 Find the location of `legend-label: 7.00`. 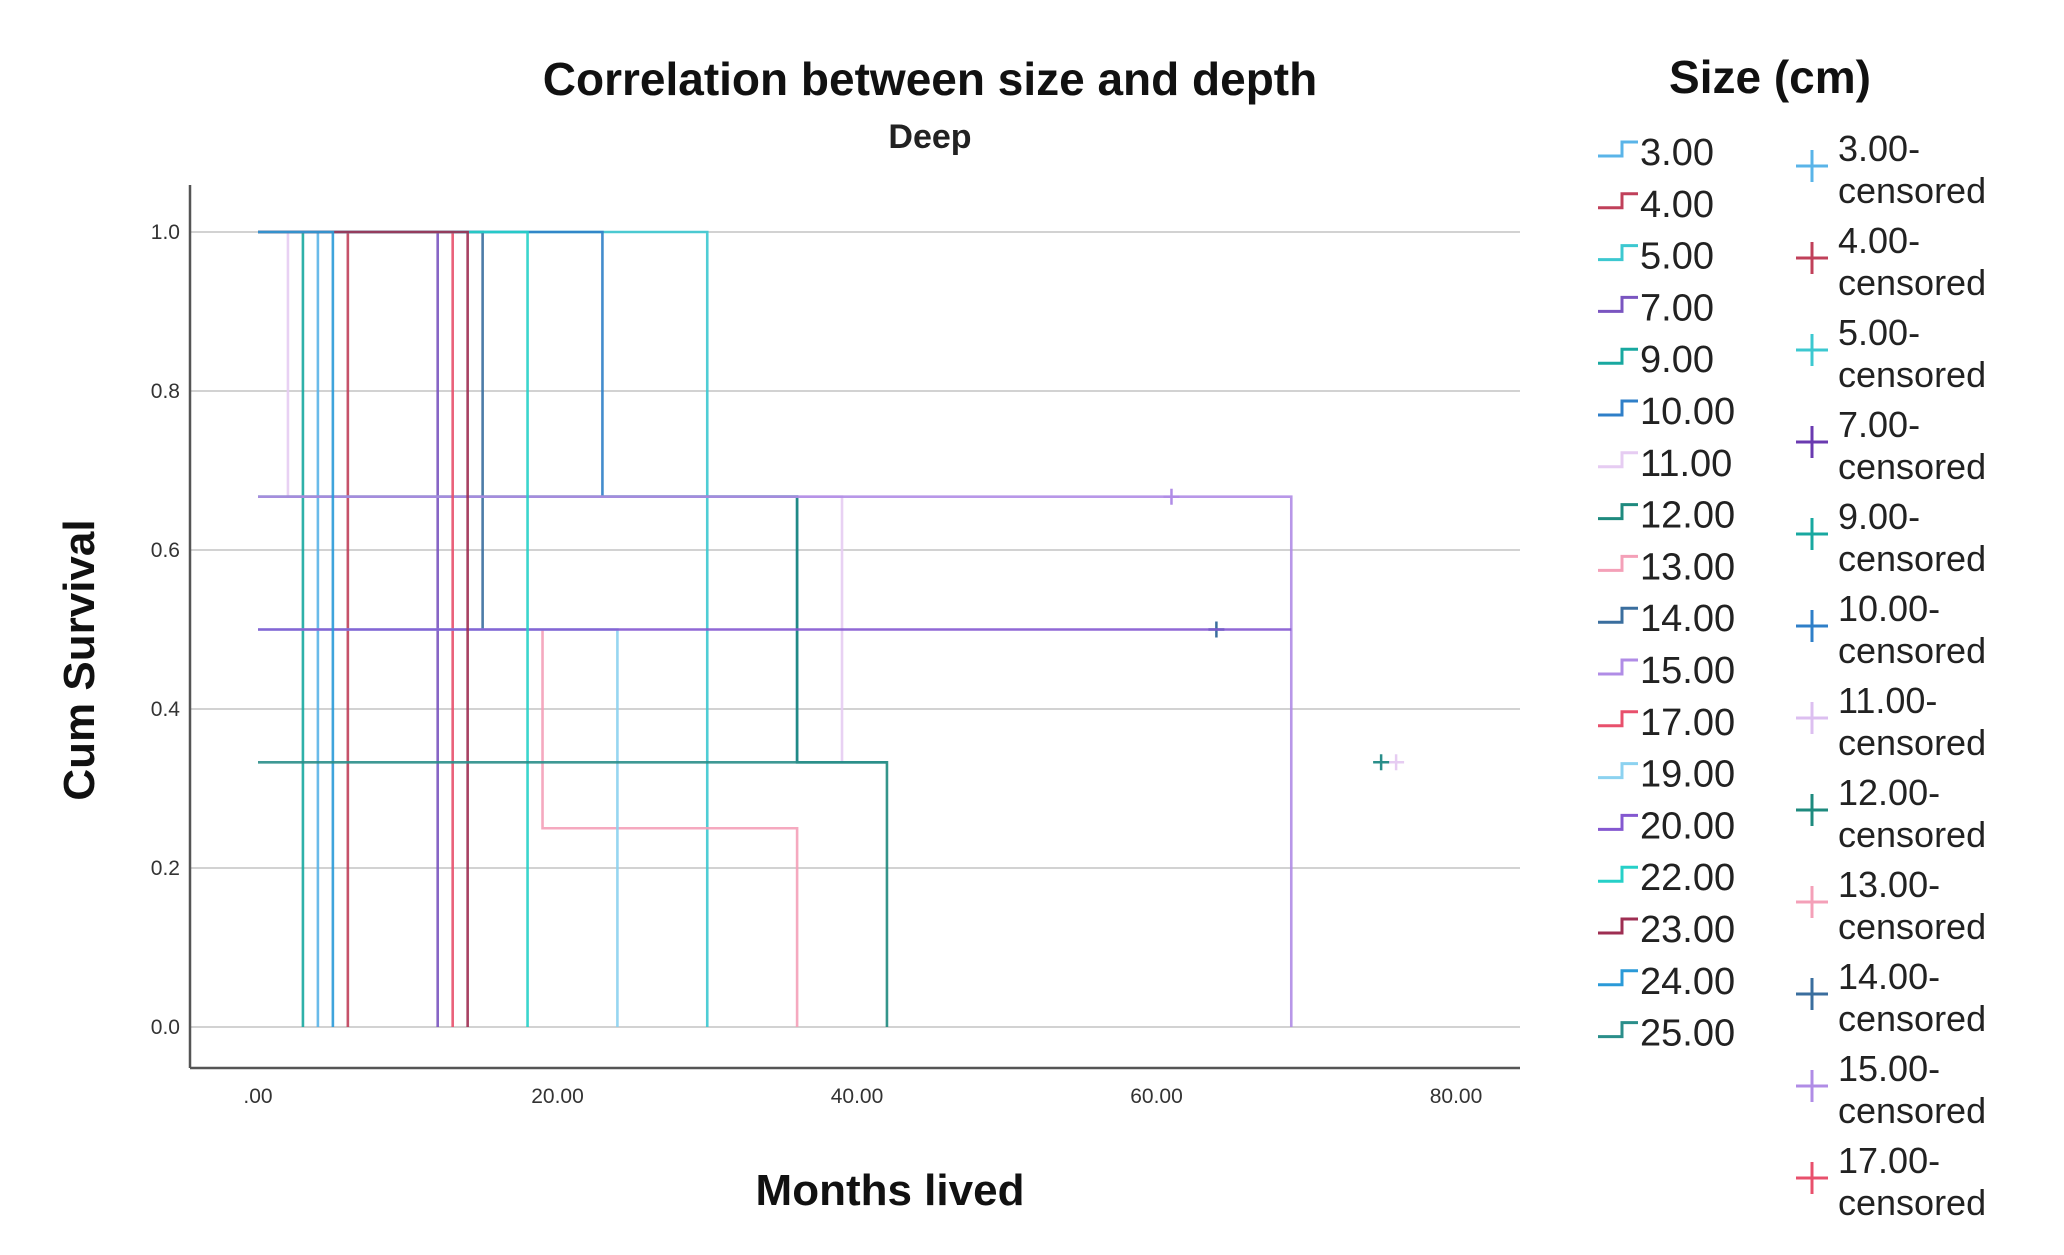

legend-label: 7.00 is located at coordinates (1677, 308).